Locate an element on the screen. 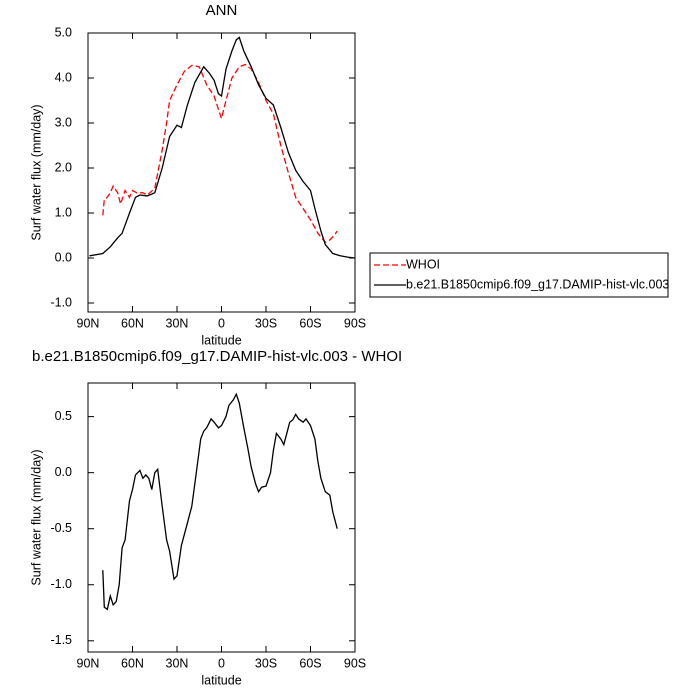 This screenshot has width=700, height=700. y-tick-label: 5.0 is located at coordinates (63, 32).